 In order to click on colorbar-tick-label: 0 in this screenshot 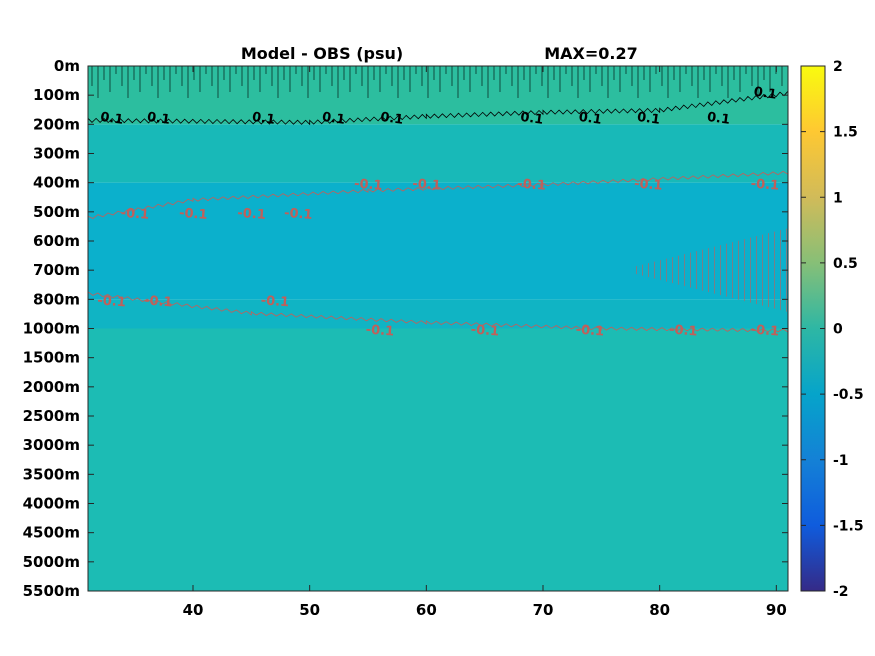, I will do `click(838, 330)`.